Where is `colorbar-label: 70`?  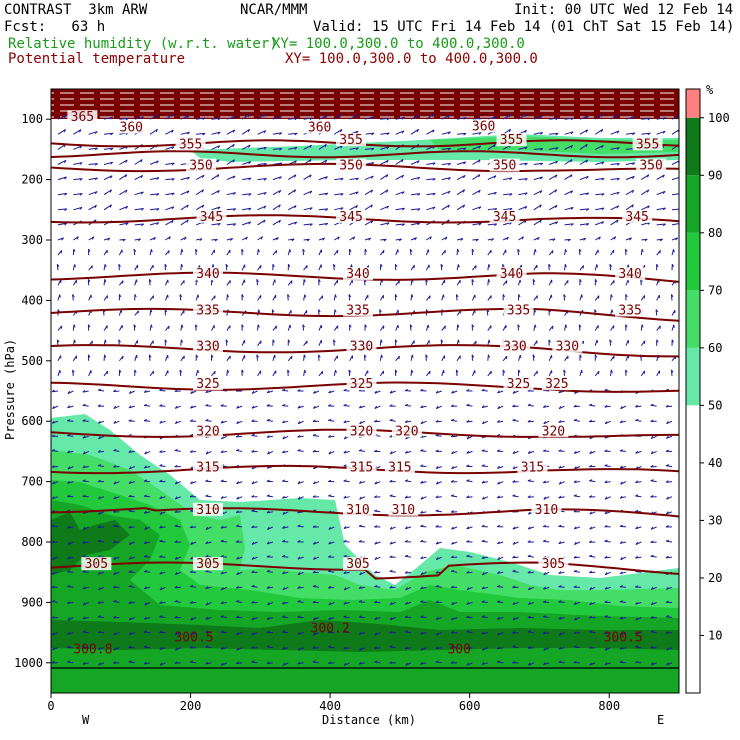
colorbar-label: 70 is located at coordinates (715, 290).